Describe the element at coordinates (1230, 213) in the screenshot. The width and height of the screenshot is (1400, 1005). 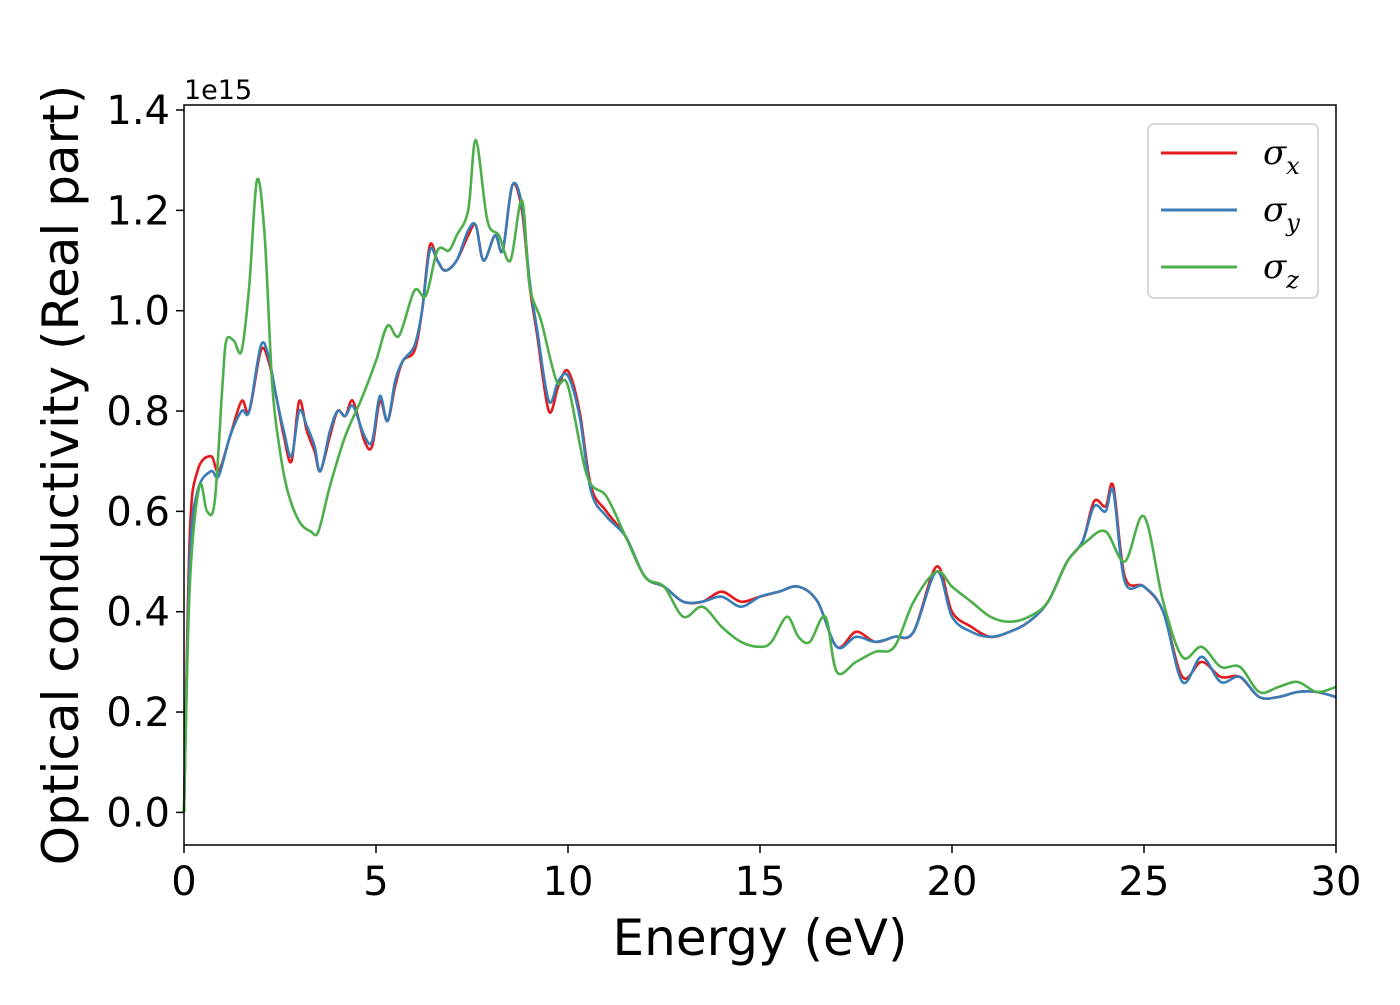
I see `legend-items: σx σy σz` at that location.